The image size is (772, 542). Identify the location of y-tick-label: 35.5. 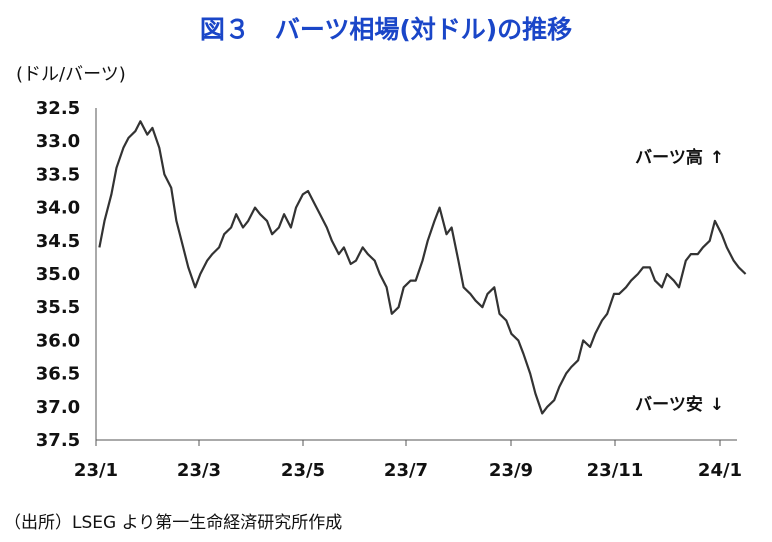
(58, 307).